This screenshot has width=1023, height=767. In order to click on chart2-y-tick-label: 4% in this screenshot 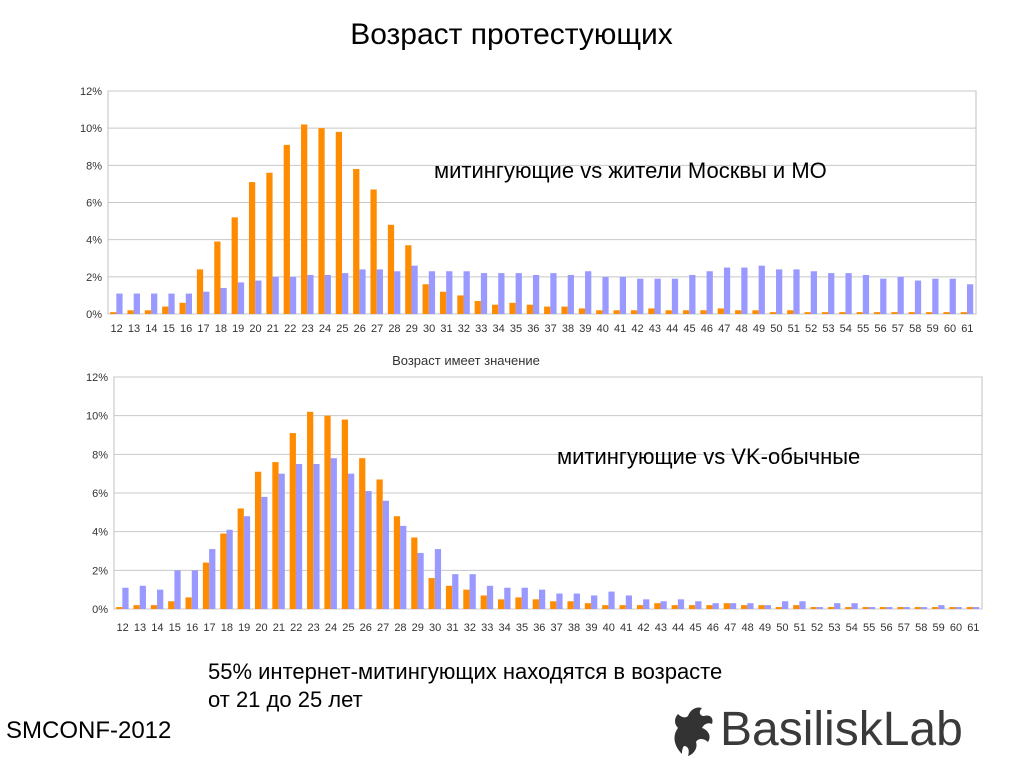, I will do `click(100, 533)`.